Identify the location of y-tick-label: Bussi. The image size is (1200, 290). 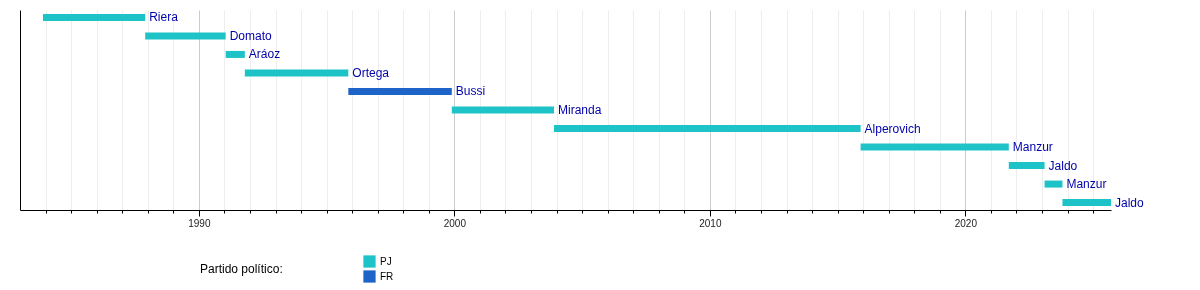
(470, 91).